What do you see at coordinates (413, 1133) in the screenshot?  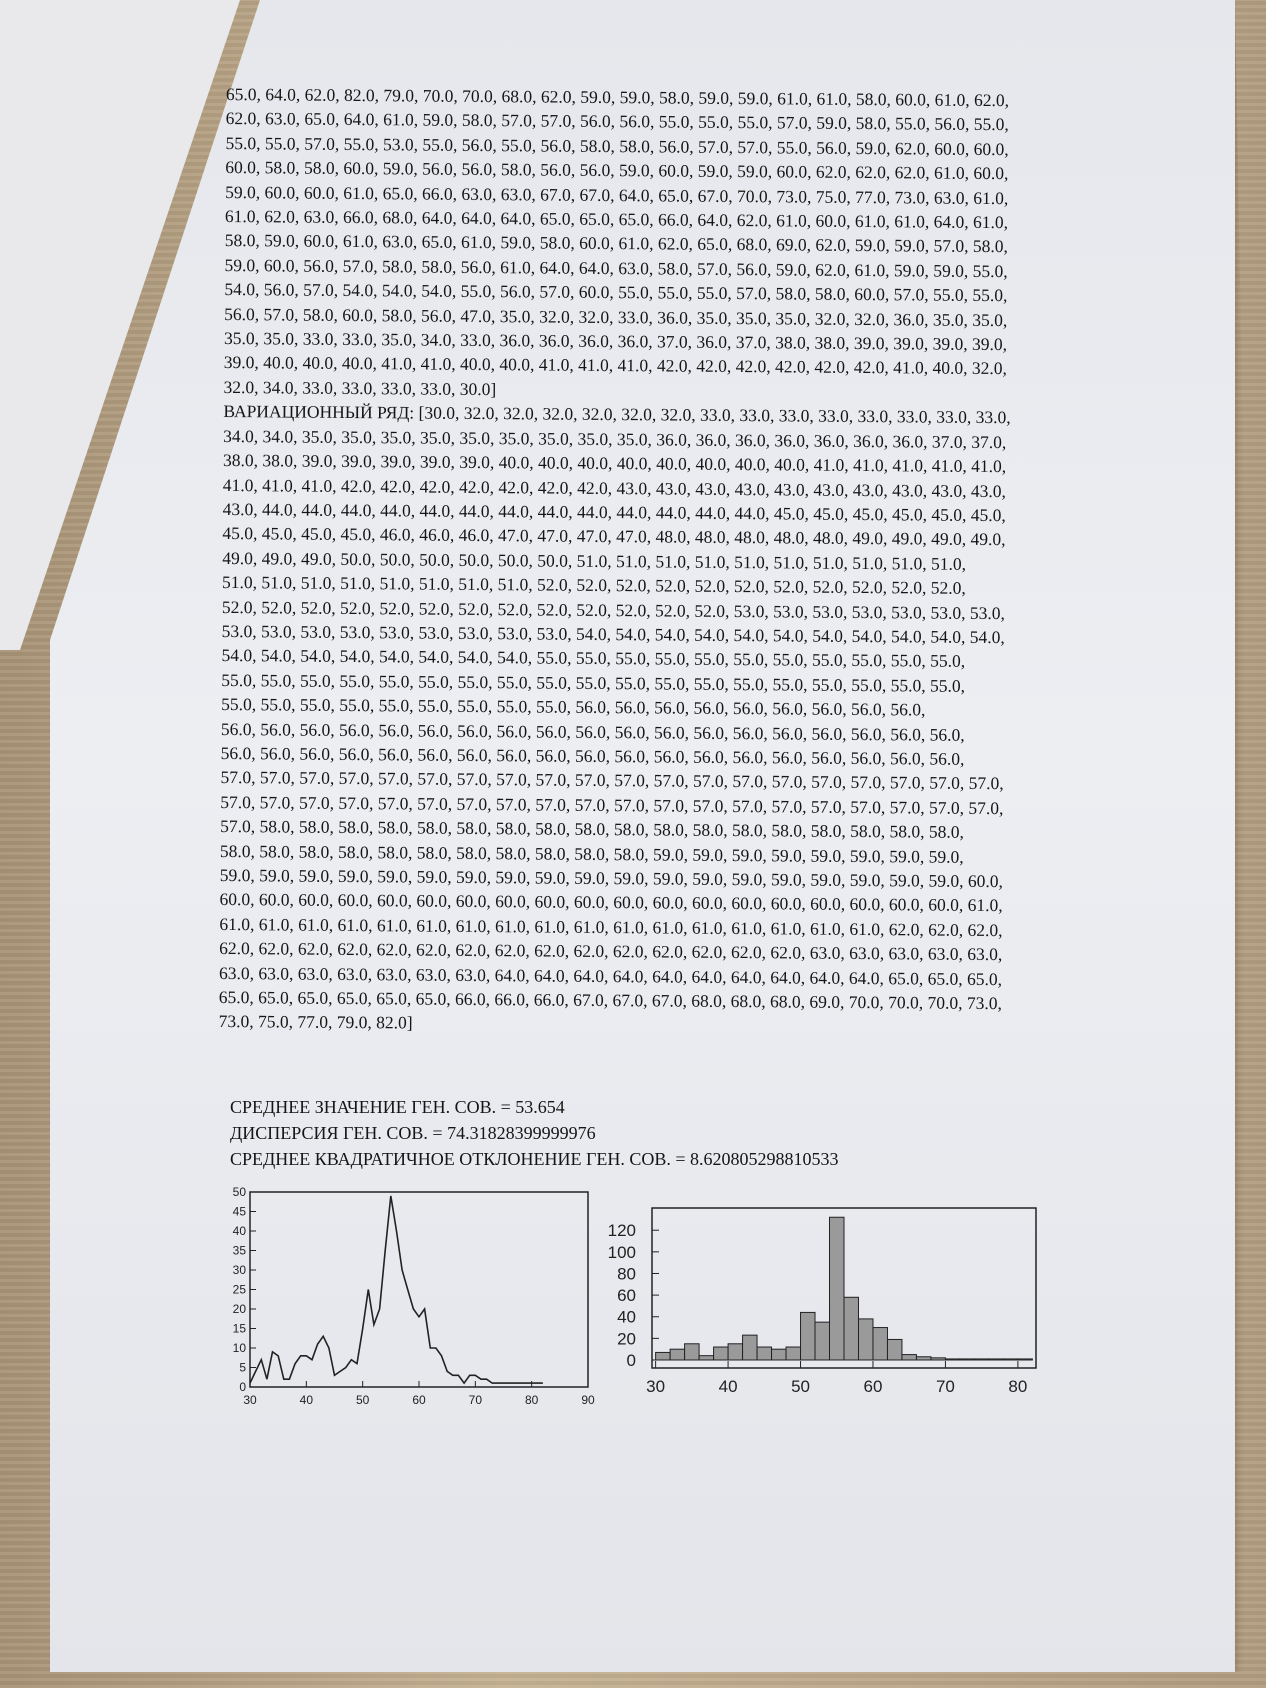 I see `variance-value: ДИСПЕРСИЯ ГЕН. СОВ. = 74.31828399999976` at bounding box center [413, 1133].